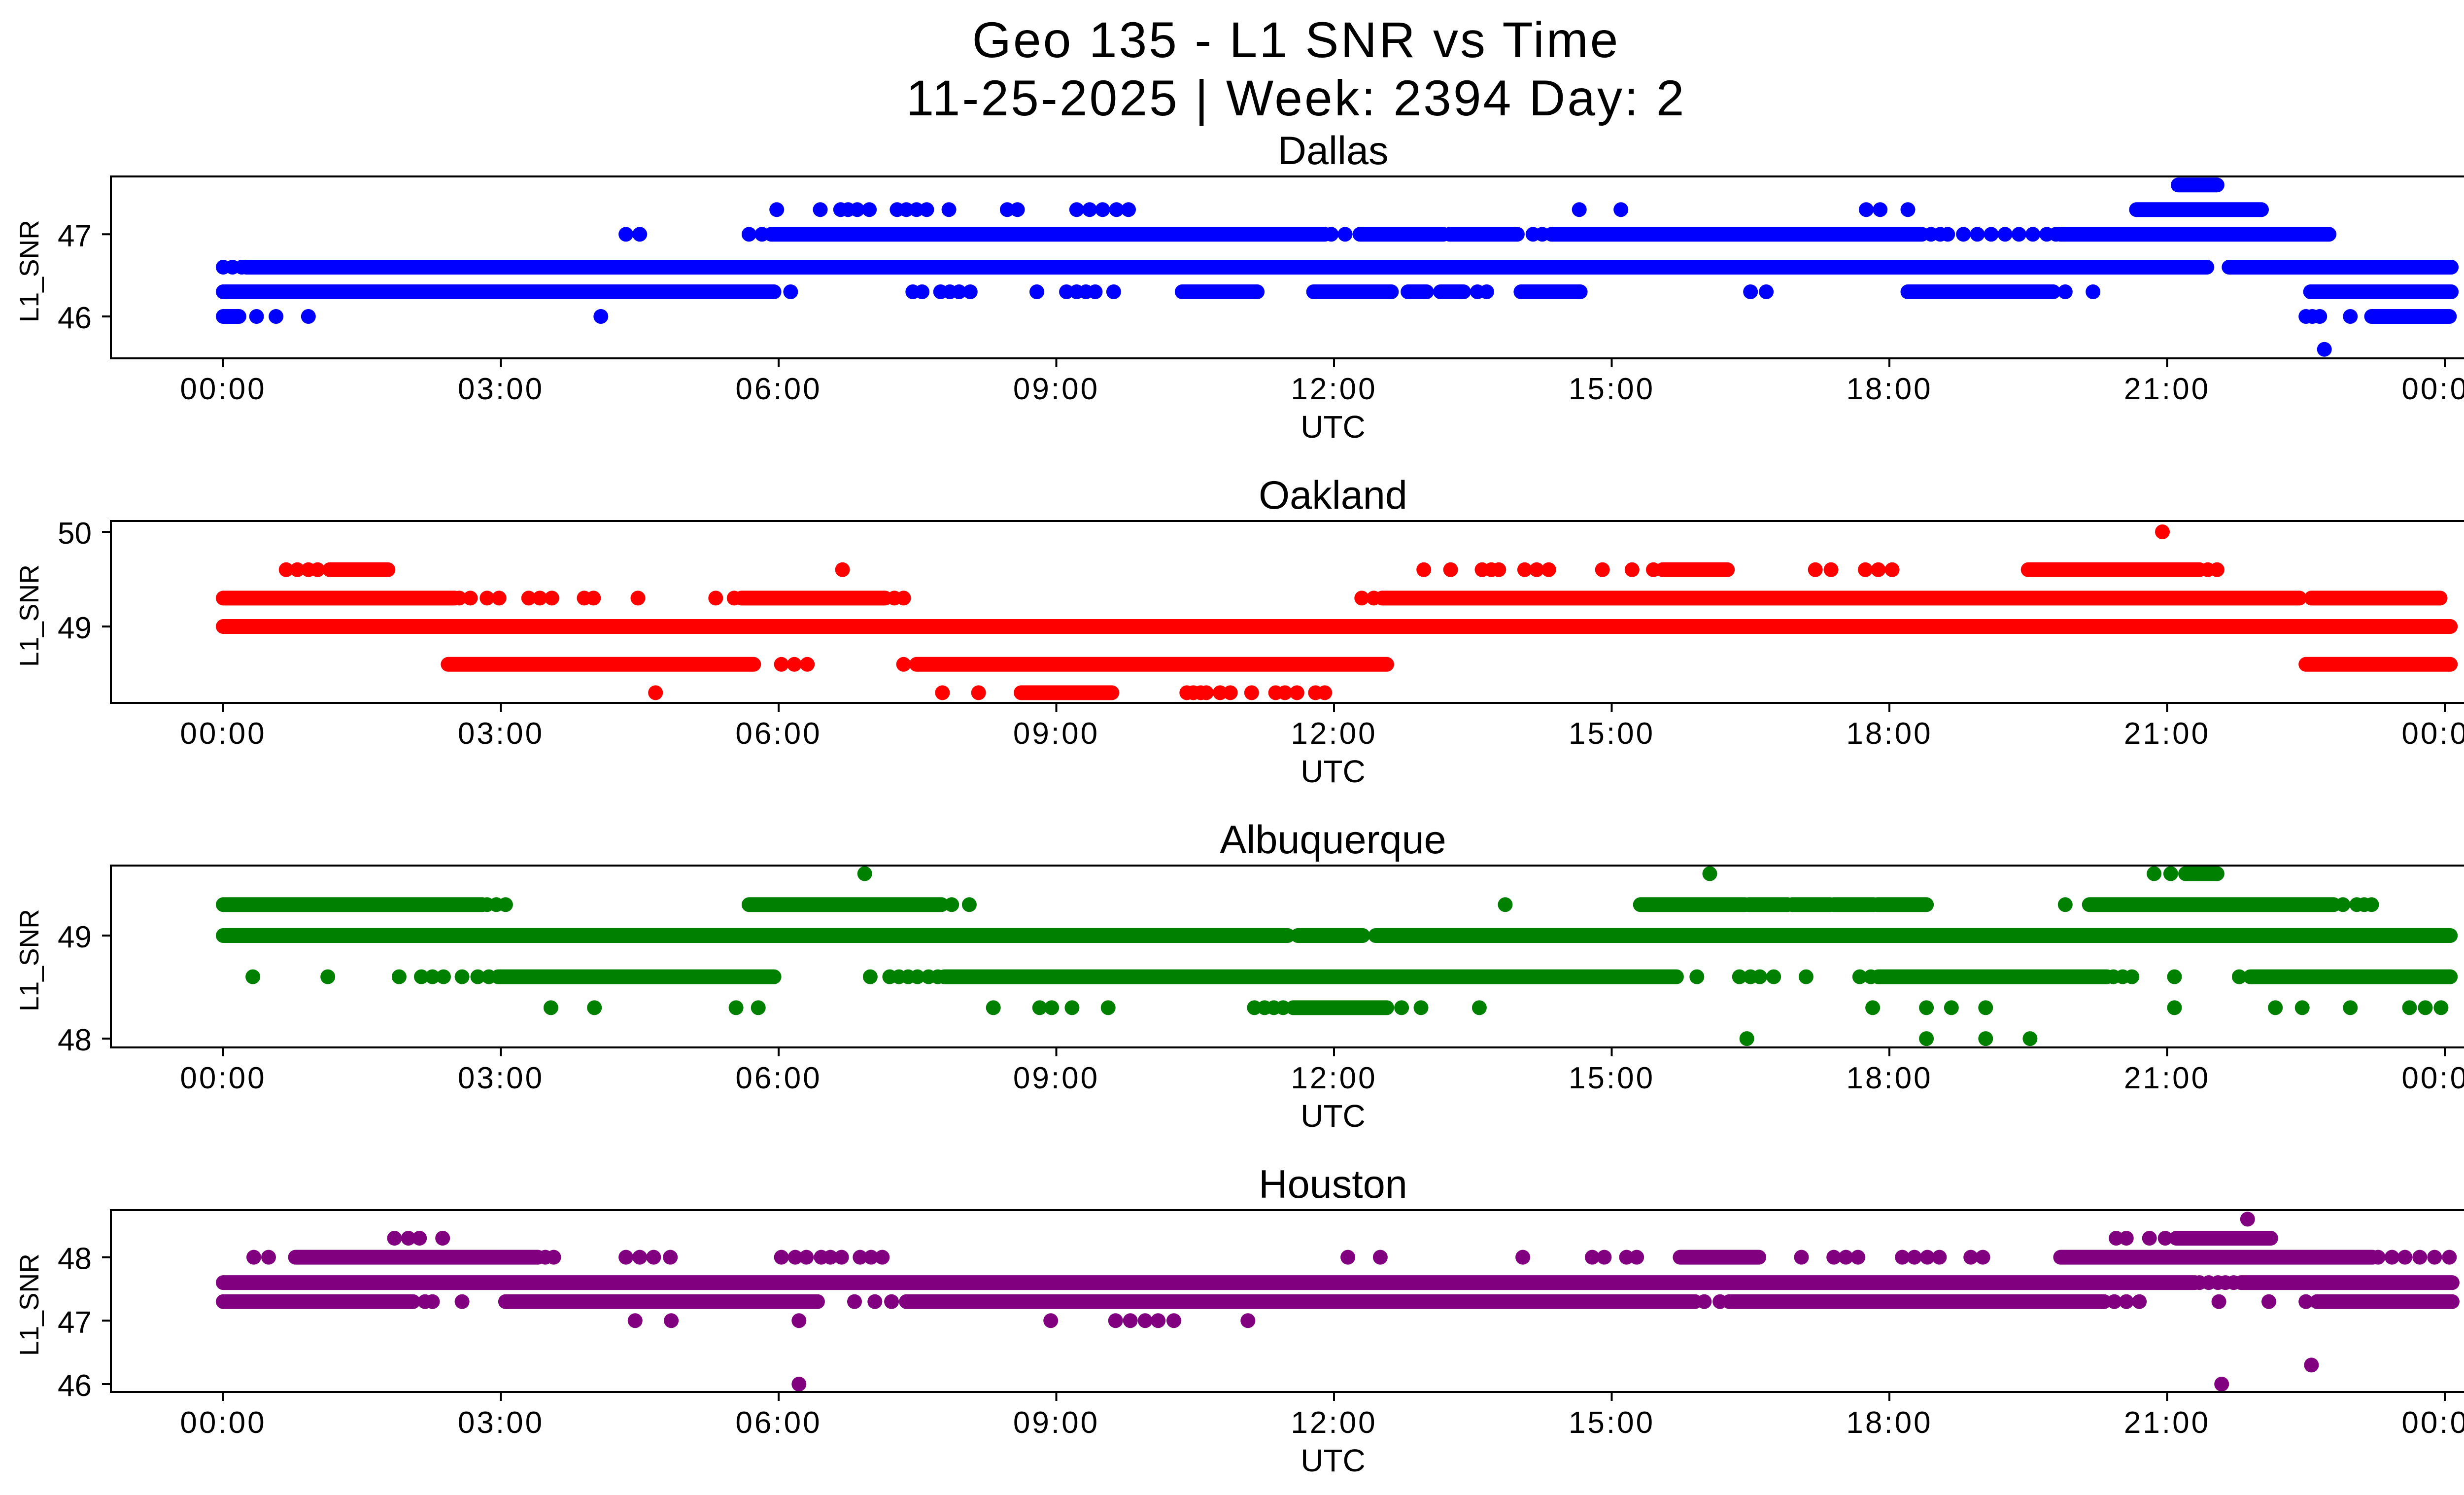 The image size is (2464, 1495). I want to click on svg-text: 11-25-2025 | Week: 2394 Day: 2, so click(1296, 98).